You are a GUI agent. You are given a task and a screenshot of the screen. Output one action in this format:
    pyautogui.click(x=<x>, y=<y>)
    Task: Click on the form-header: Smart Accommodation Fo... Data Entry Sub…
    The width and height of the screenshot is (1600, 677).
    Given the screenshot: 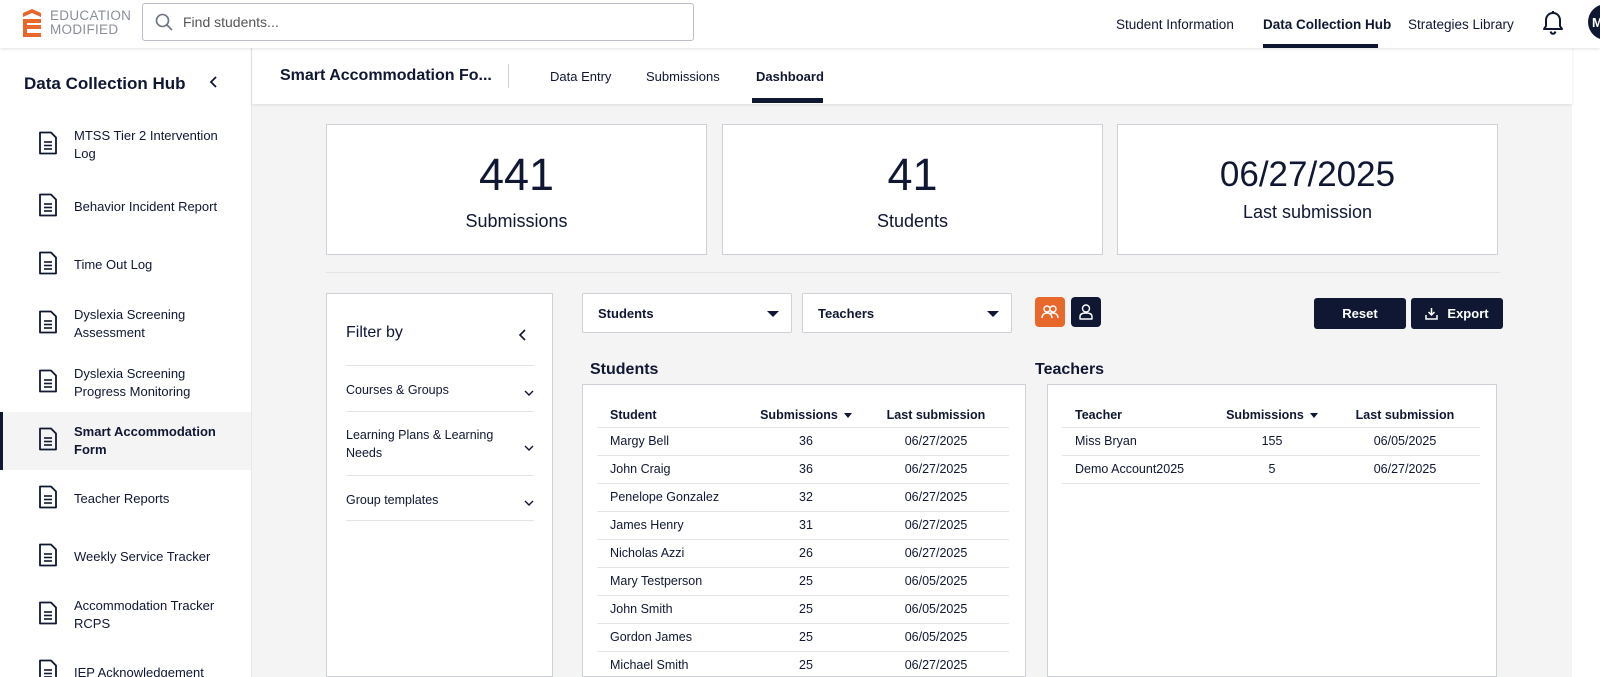 What is the action you would take?
    pyautogui.click(x=912, y=76)
    